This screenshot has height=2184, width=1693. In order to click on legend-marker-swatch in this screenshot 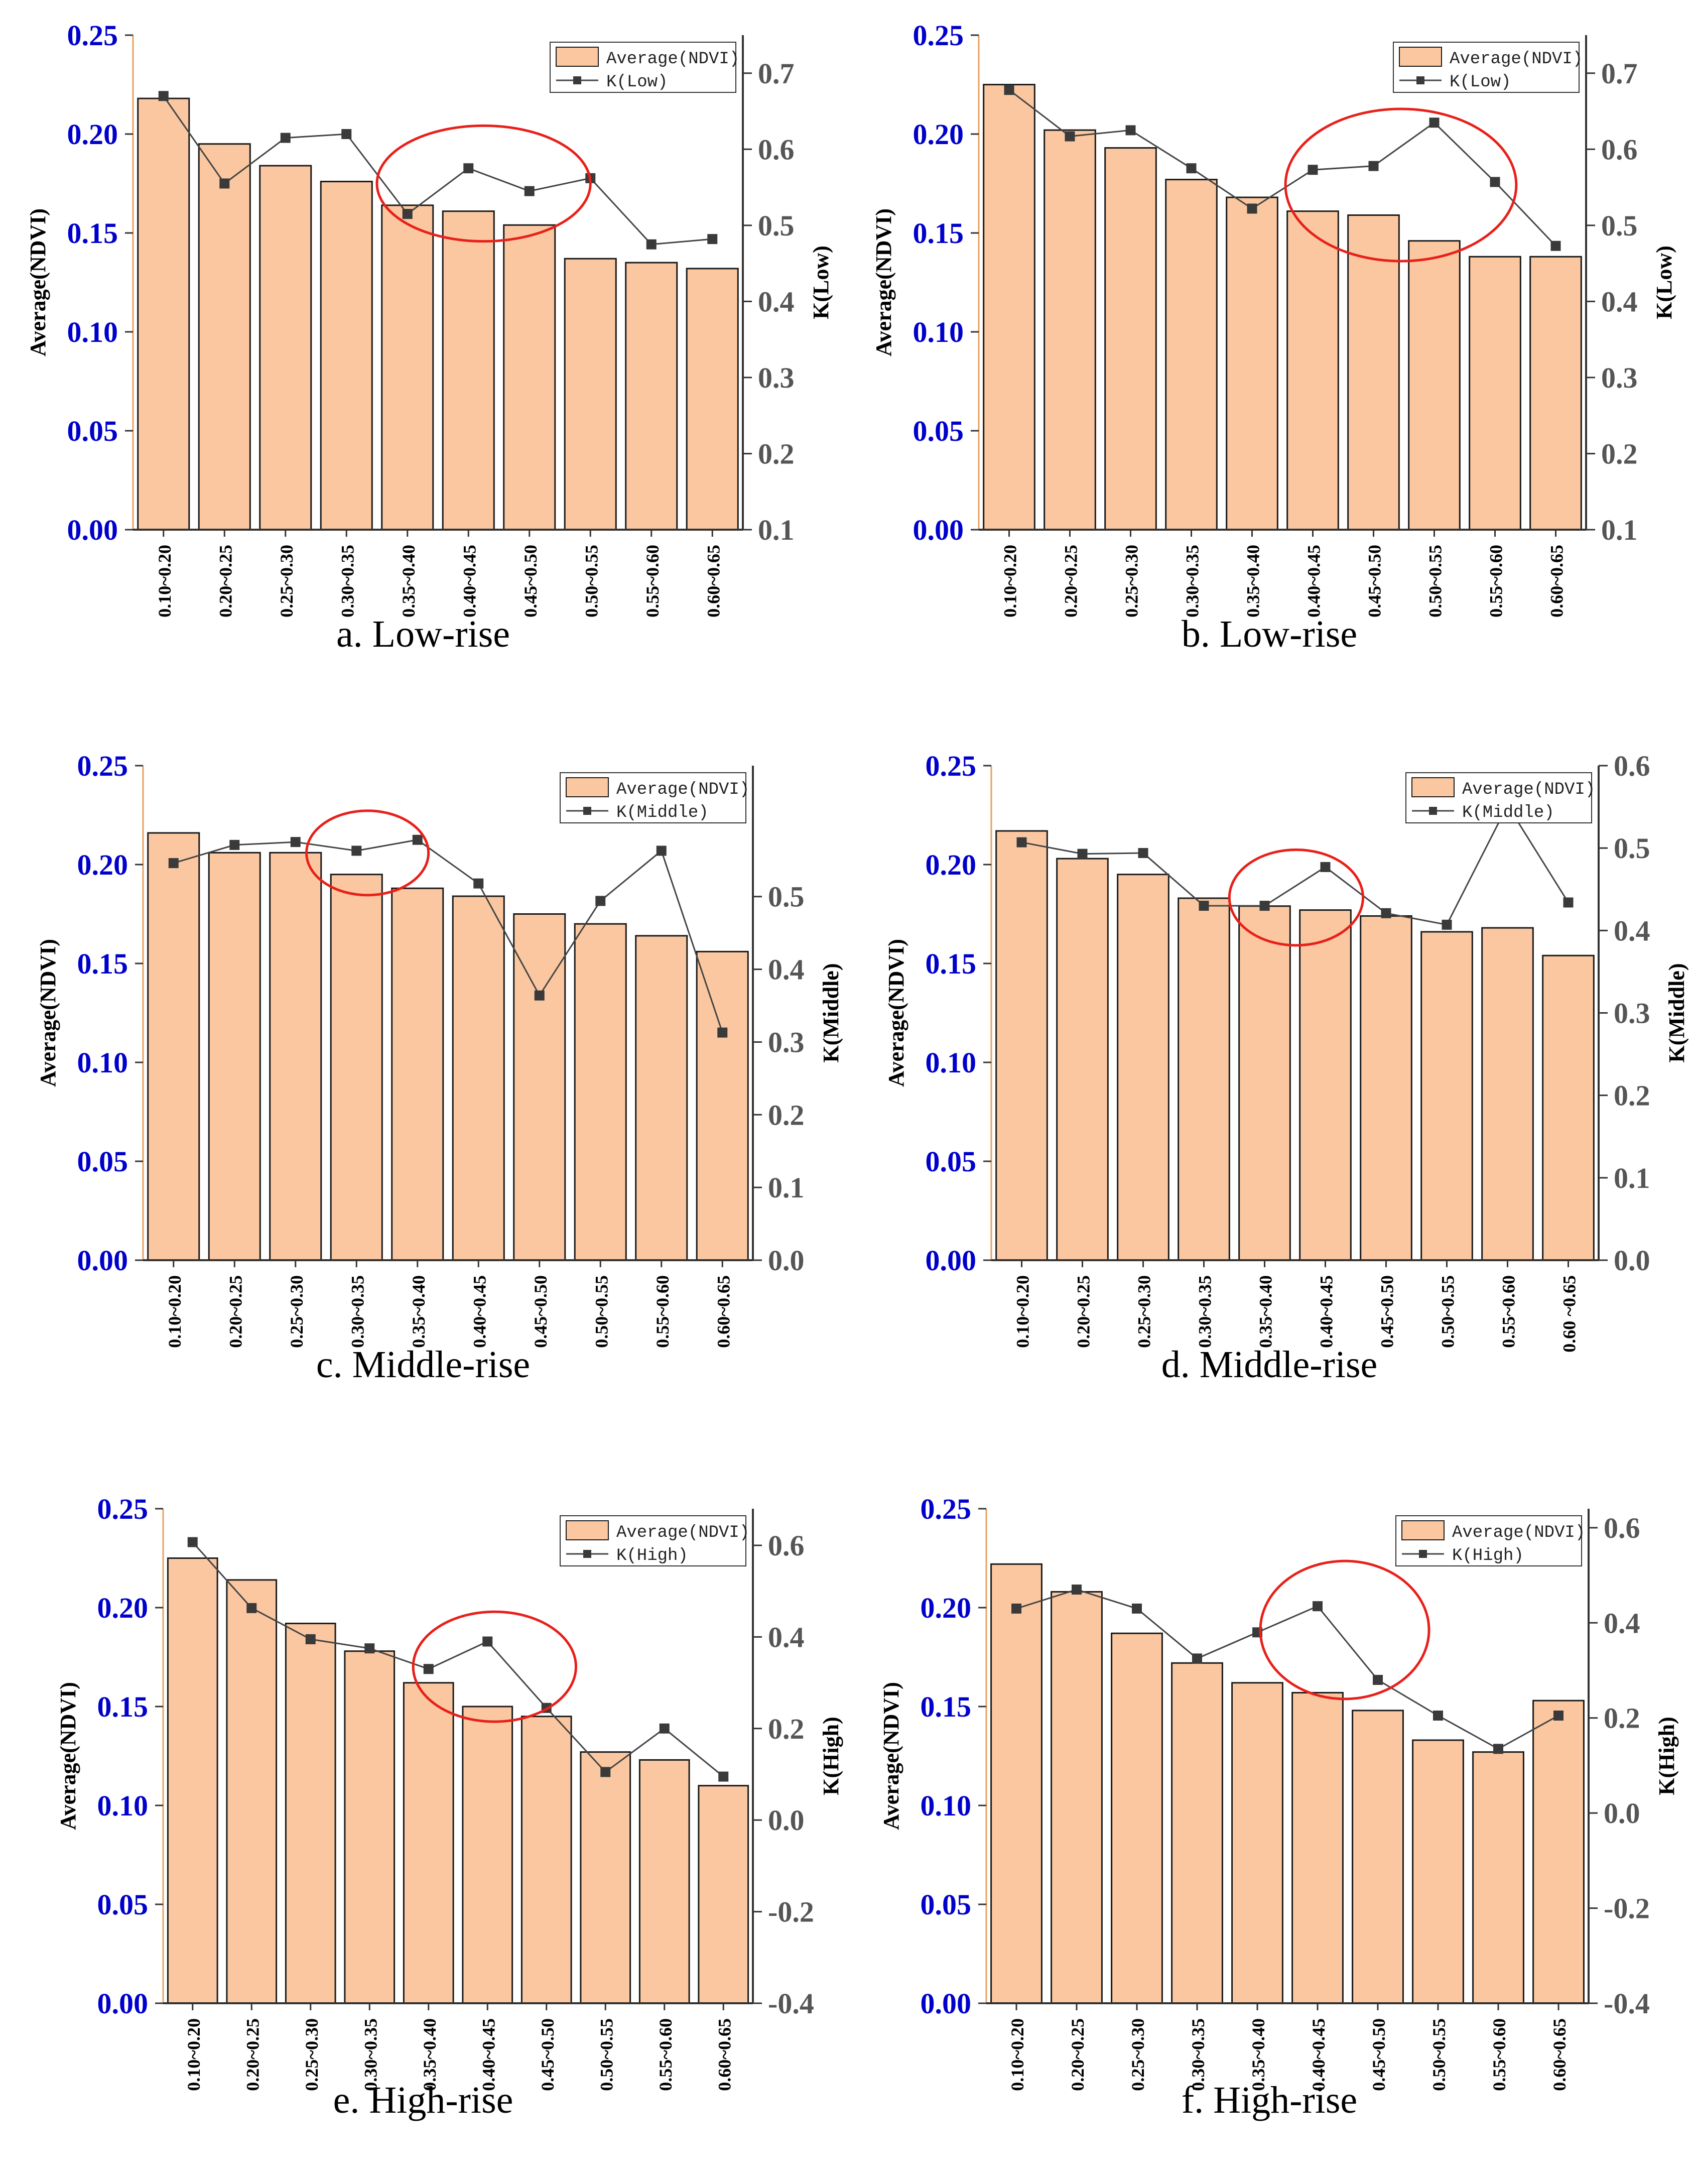, I will do `click(1423, 1554)`.